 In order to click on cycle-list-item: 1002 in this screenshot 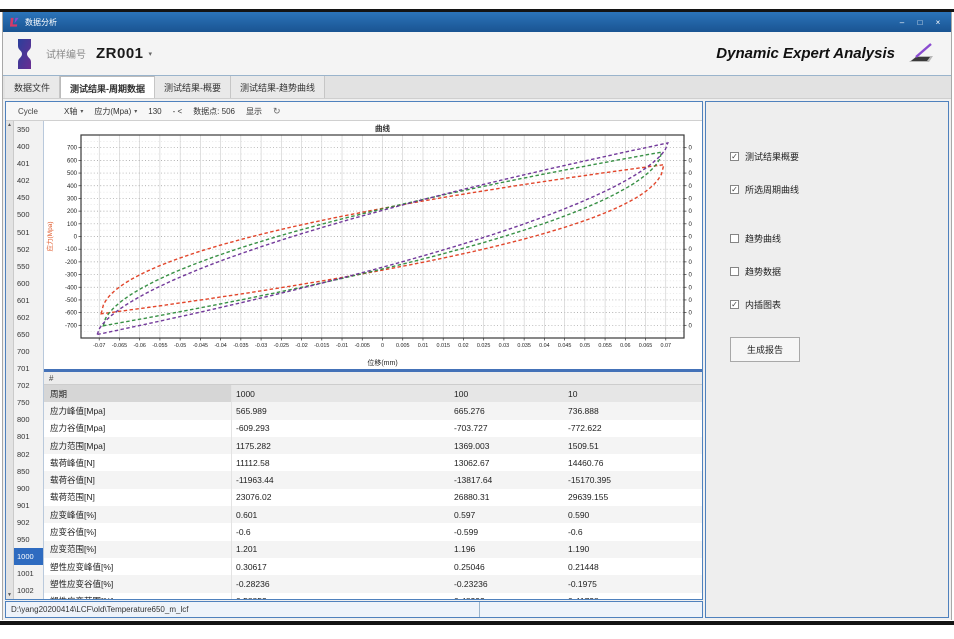, I will do `click(25, 591)`.